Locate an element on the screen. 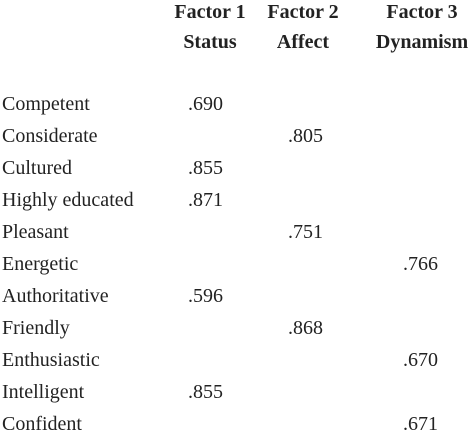 This screenshot has height=436, width=474. cell-value: .871 is located at coordinates (205, 200).